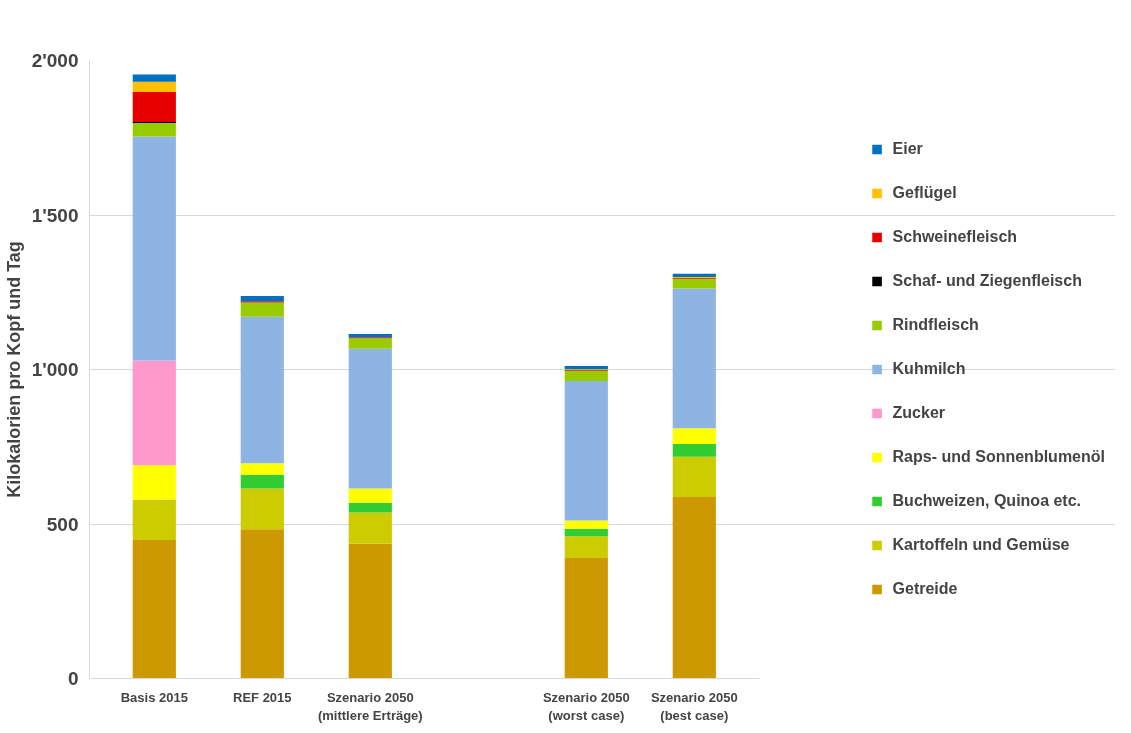 This screenshot has width=1131, height=733. What do you see at coordinates (924, 193) in the screenshot?
I see `legend-label: Geflügel` at bounding box center [924, 193].